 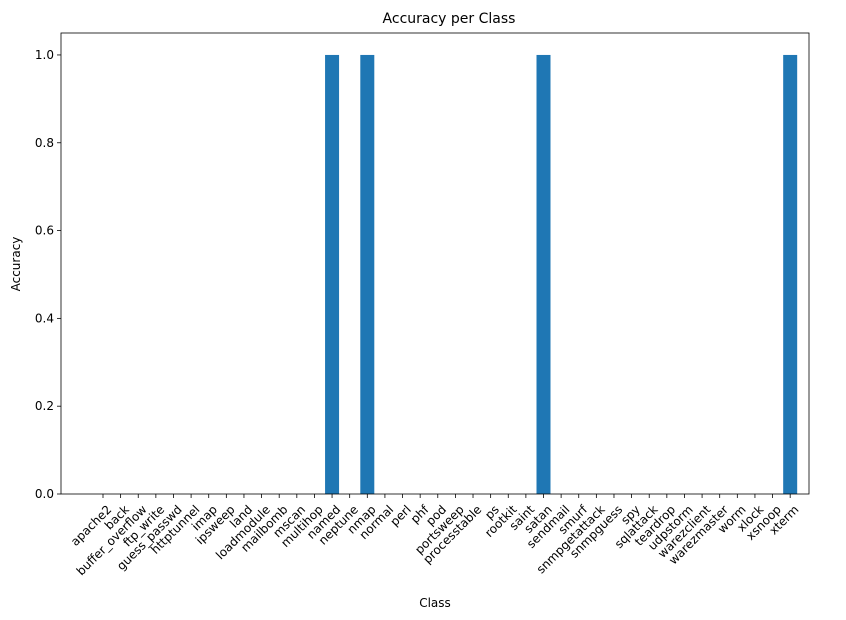 What do you see at coordinates (332, 274) in the screenshot?
I see `bar-named` at bounding box center [332, 274].